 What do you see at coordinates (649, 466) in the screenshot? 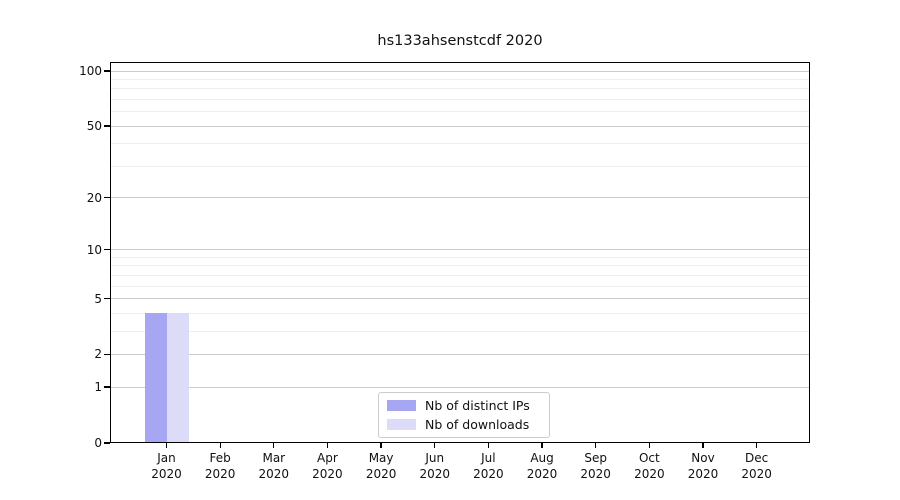
I see `x-tick-label: Oct 2020` at bounding box center [649, 466].